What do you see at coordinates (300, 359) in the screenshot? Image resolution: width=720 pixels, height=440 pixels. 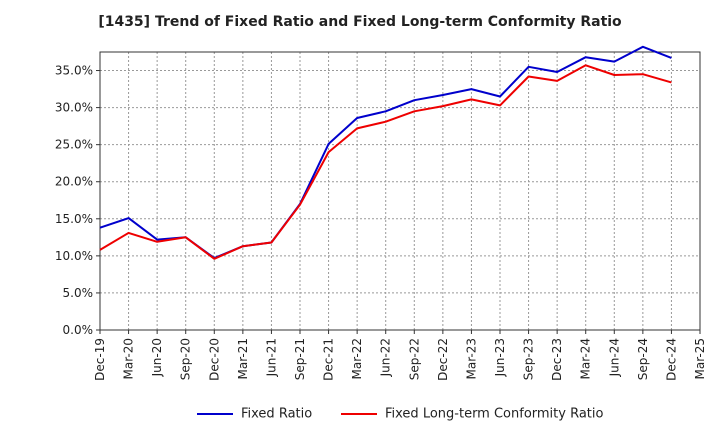 I see `x-tick-label: Sep-21` at bounding box center [300, 359].